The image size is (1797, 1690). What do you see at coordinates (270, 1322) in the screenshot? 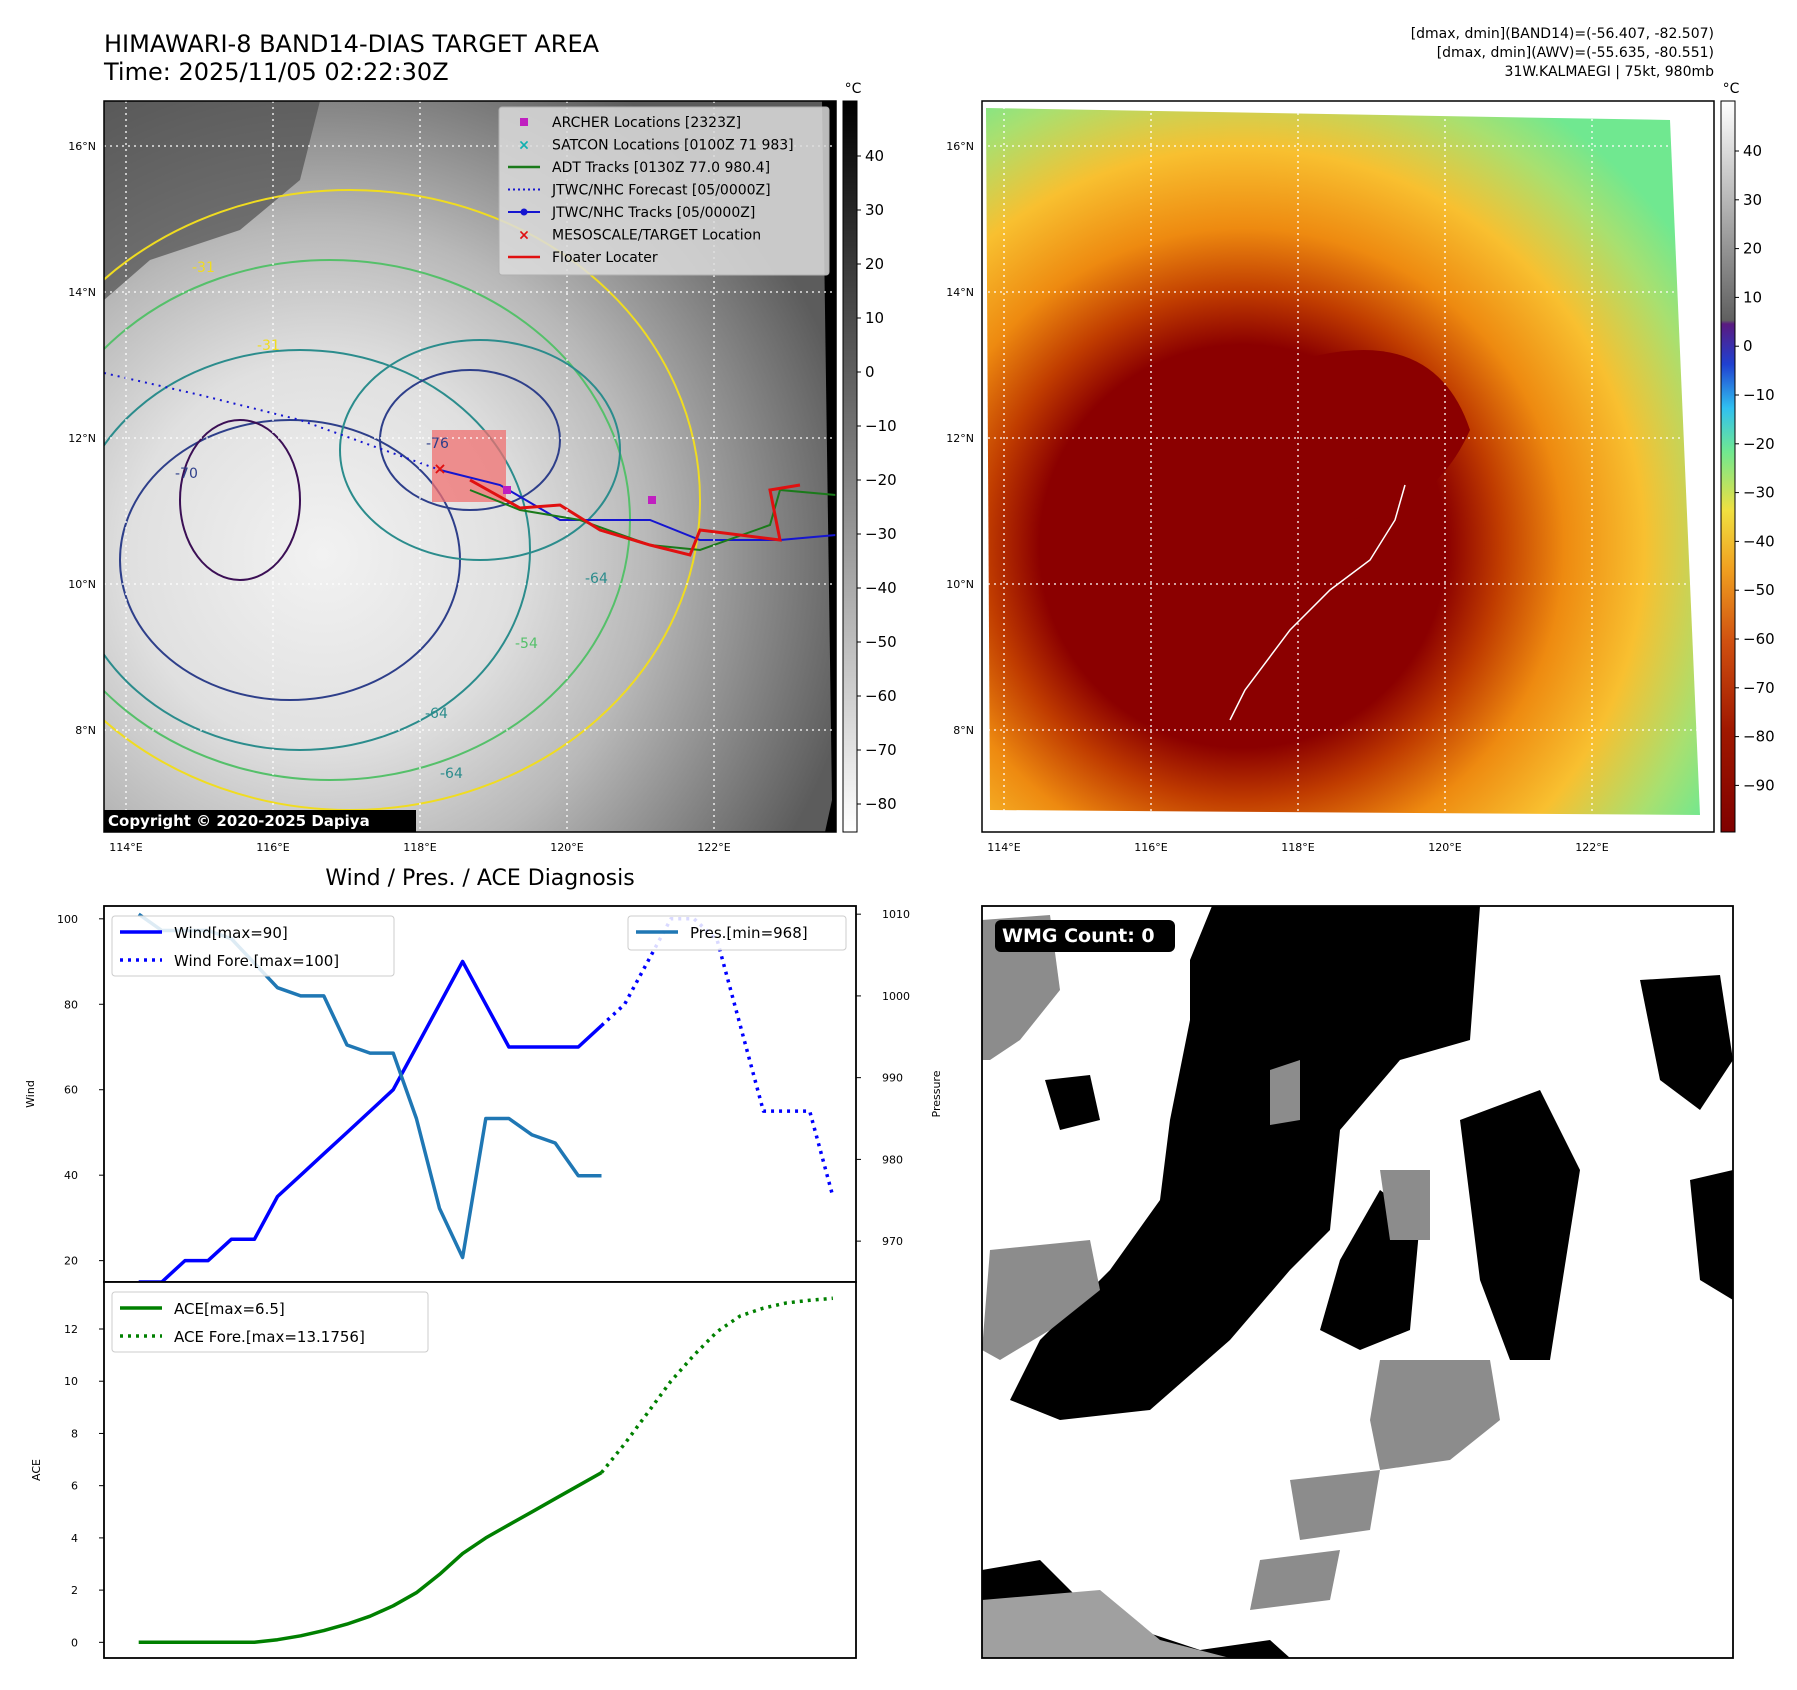
I see `ace-legend` at bounding box center [270, 1322].